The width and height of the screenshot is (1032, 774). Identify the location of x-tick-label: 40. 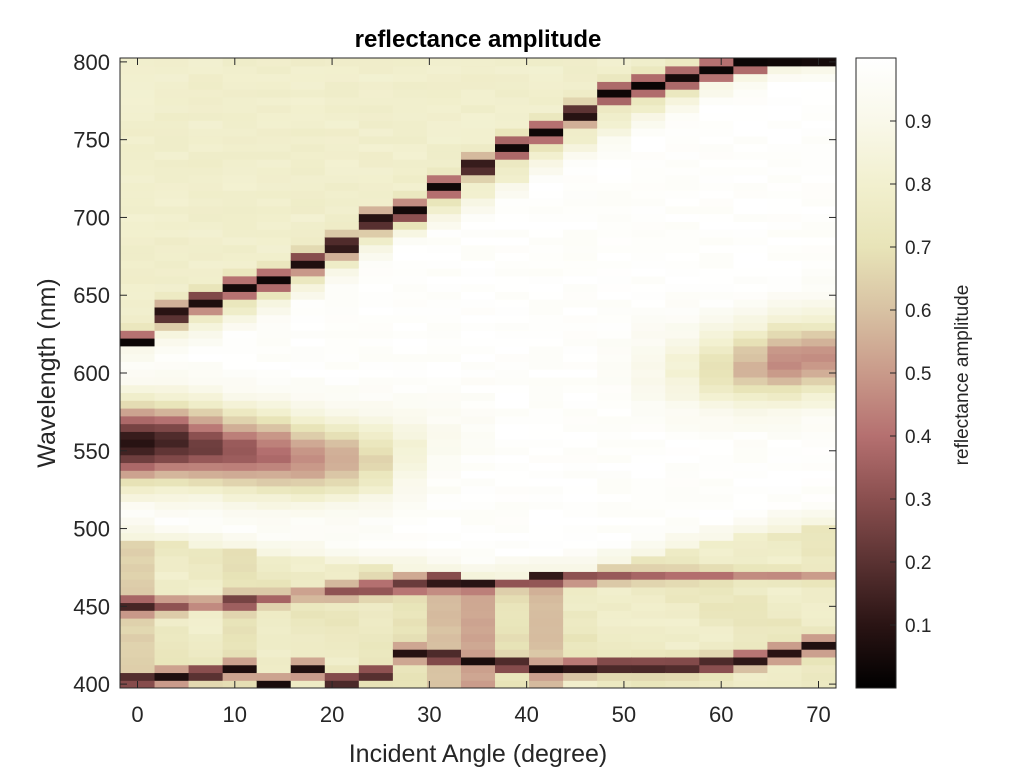
(526, 714).